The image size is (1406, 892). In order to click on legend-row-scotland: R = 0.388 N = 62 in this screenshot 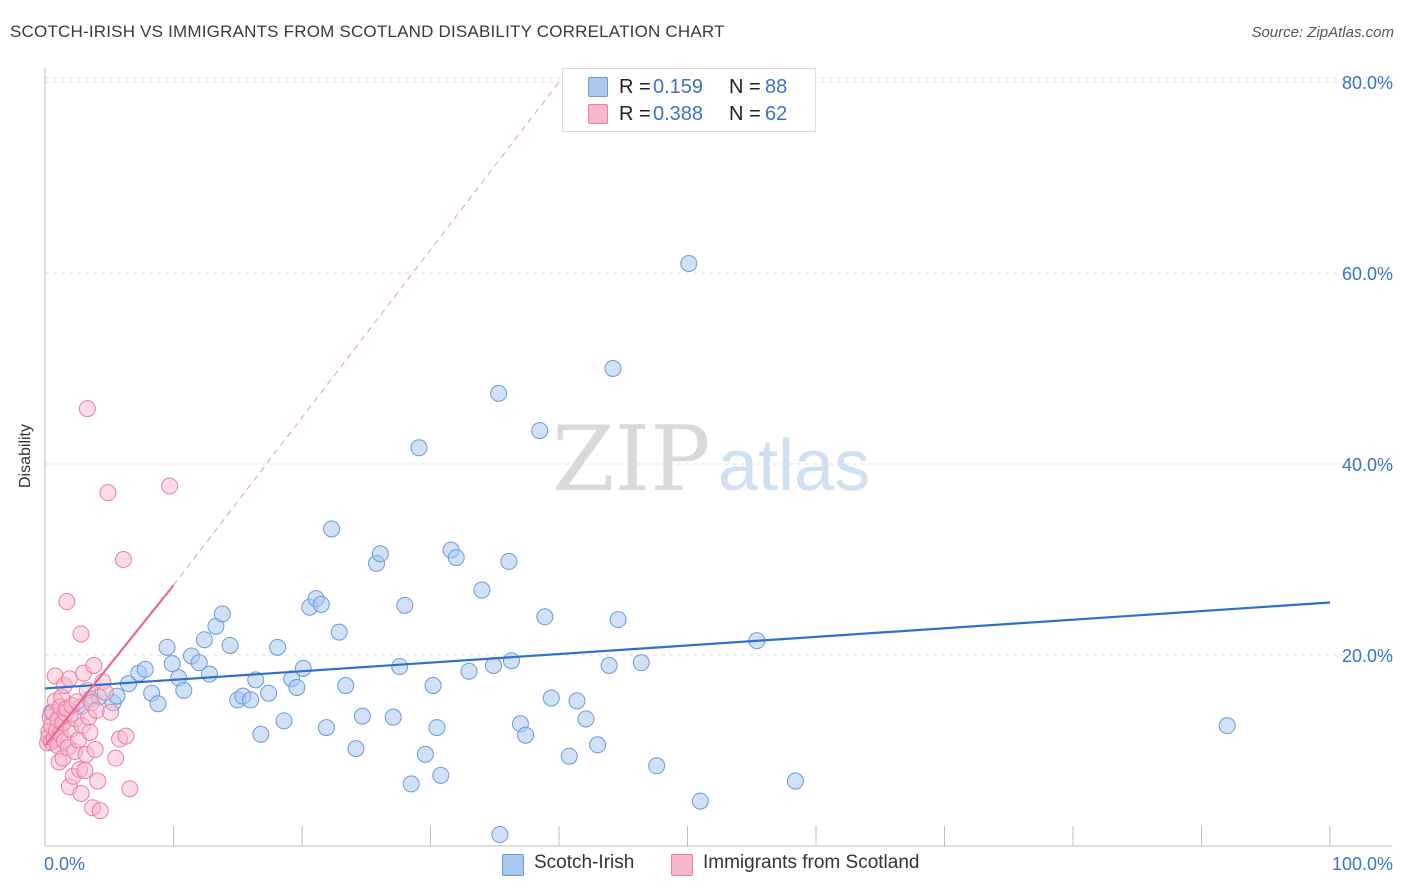, I will do `click(689, 114)`.